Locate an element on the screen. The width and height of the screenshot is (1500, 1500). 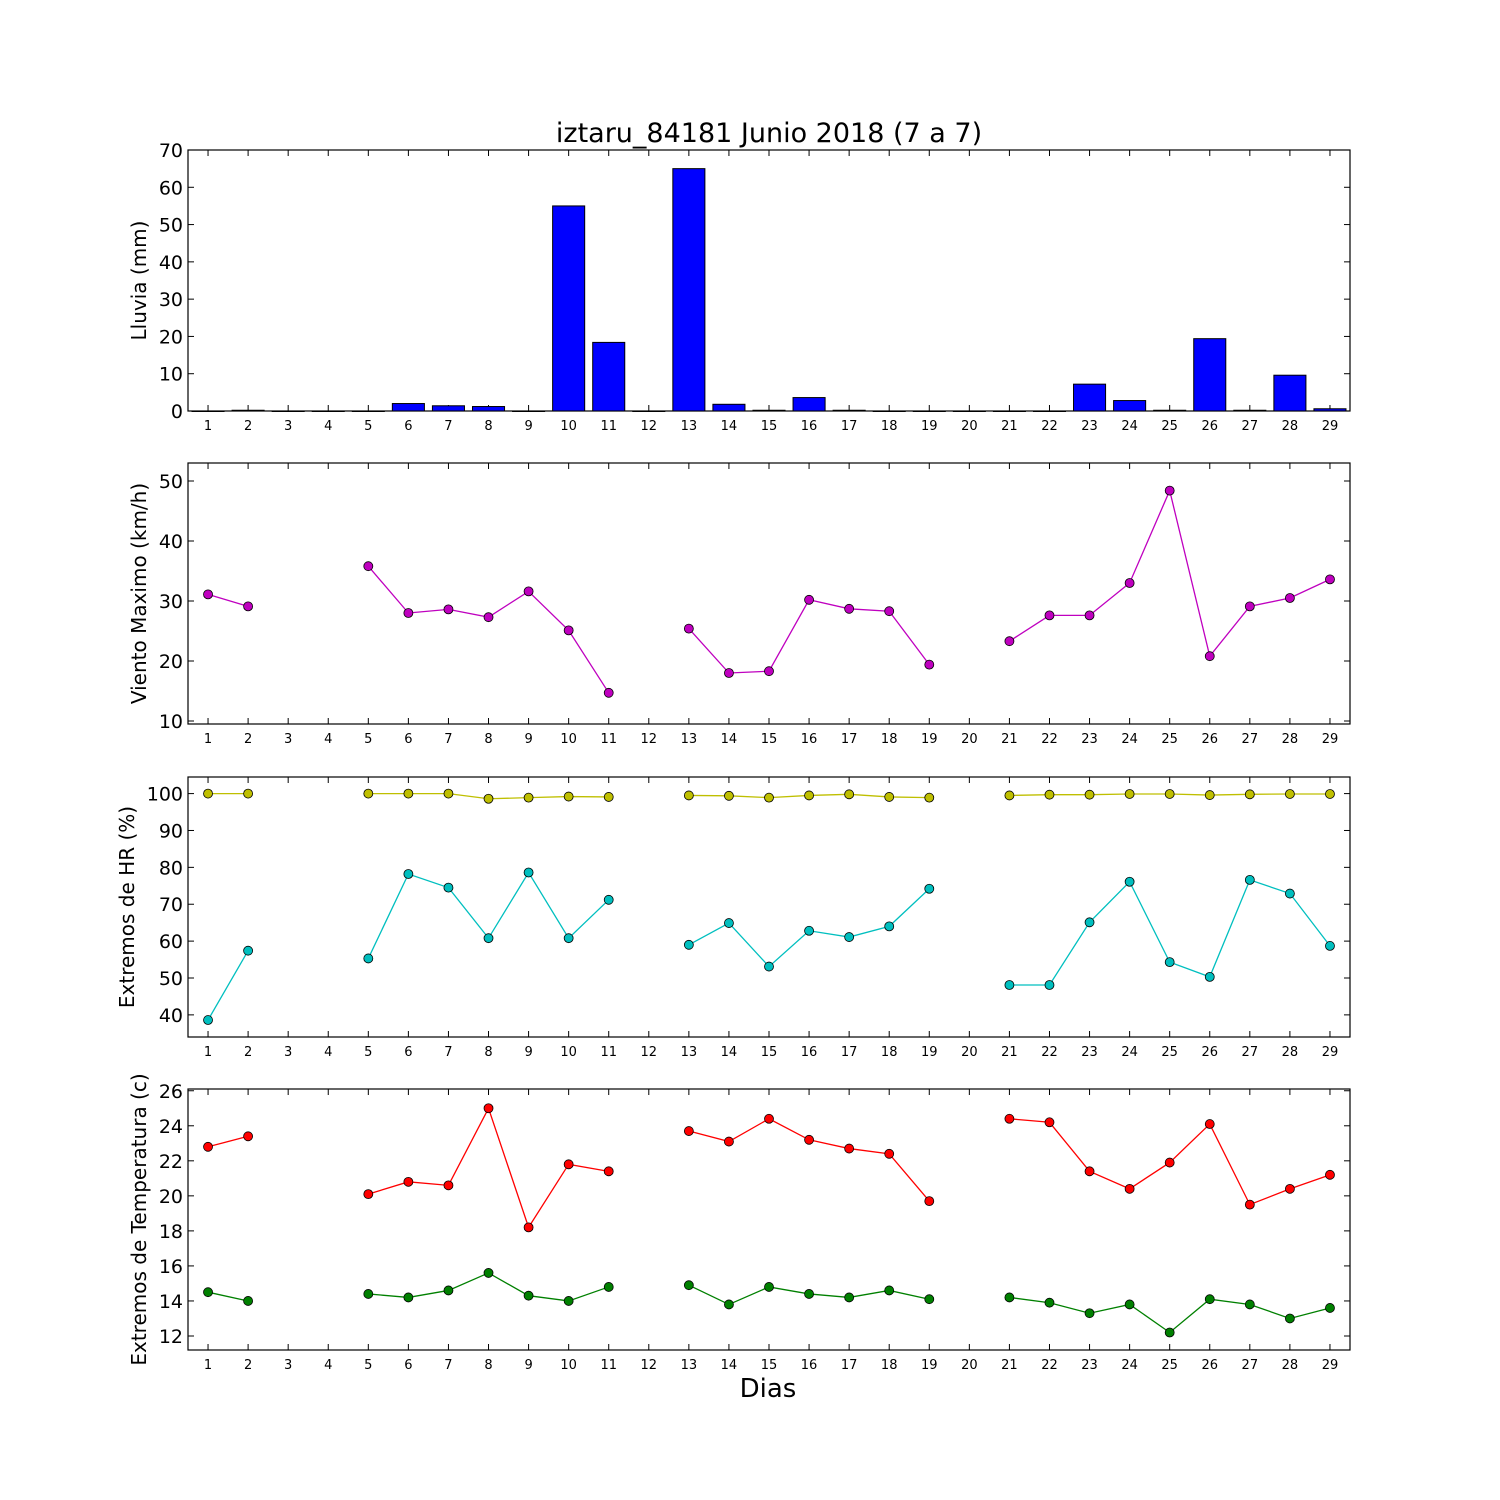
x-tick-label: 20 is located at coordinates (969, 1052).